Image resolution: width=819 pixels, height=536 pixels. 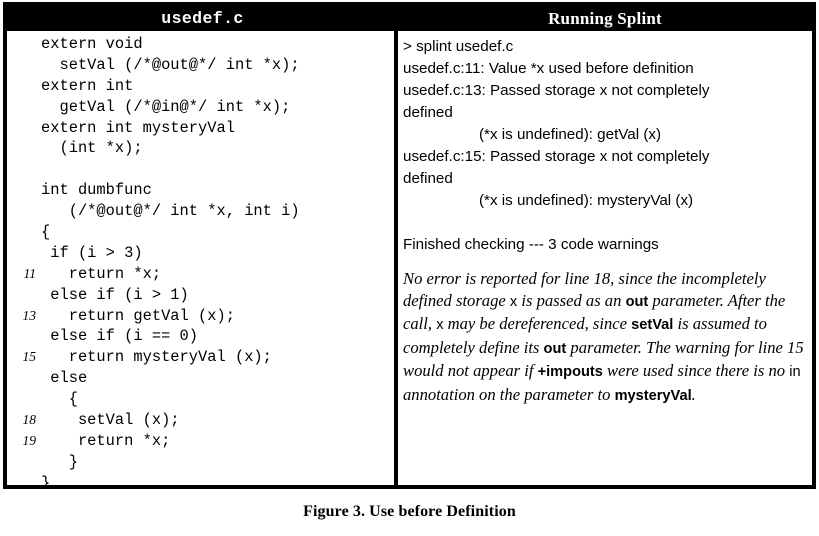 What do you see at coordinates (29, 440) in the screenshot?
I see `code-line-number: 19` at bounding box center [29, 440].